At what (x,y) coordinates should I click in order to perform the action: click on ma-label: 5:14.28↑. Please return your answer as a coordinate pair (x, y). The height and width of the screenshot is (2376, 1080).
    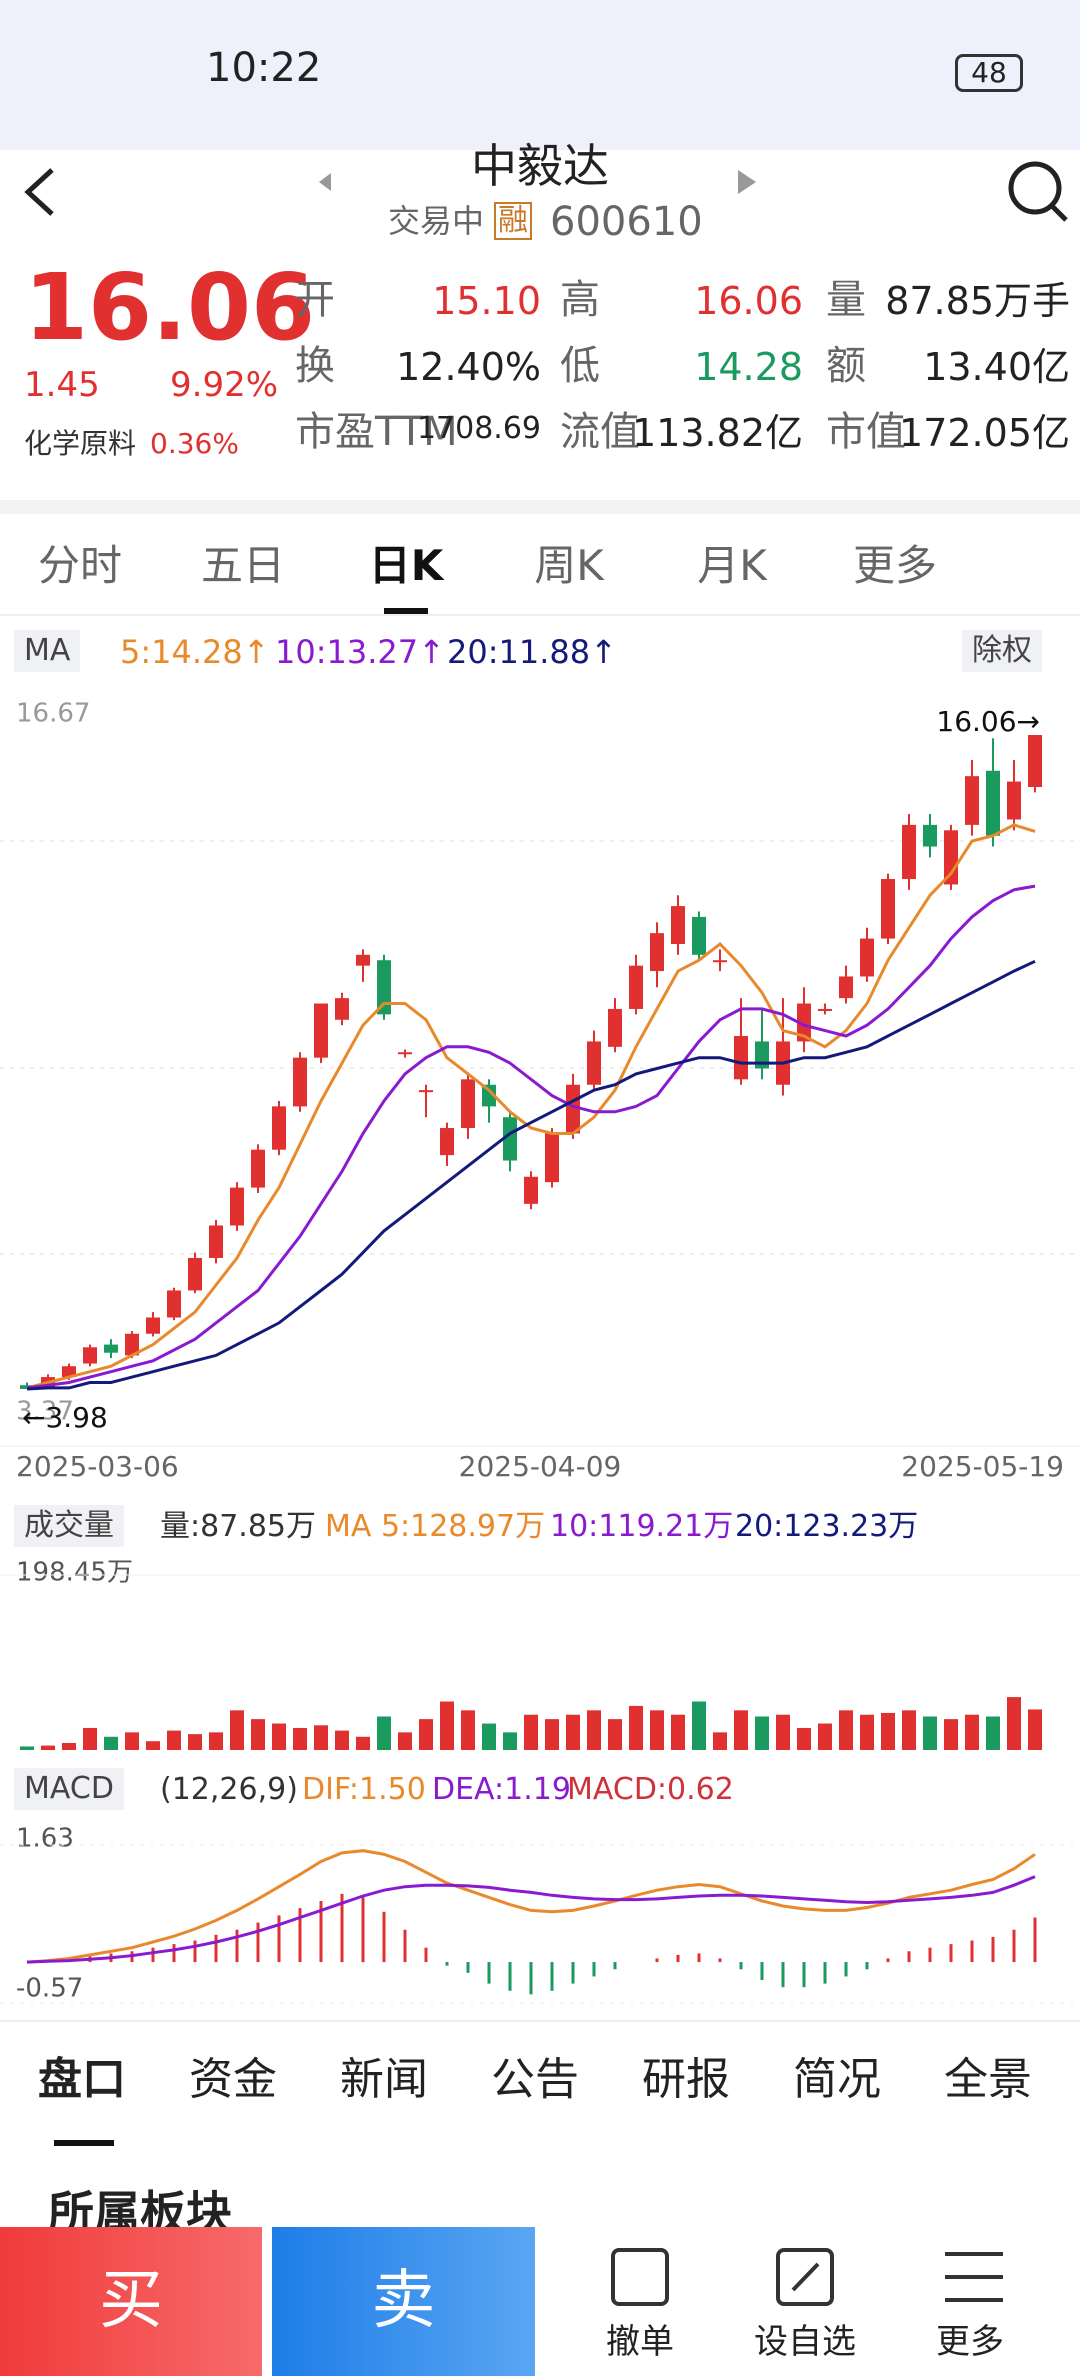
    Looking at the image, I should click on (195, 652).